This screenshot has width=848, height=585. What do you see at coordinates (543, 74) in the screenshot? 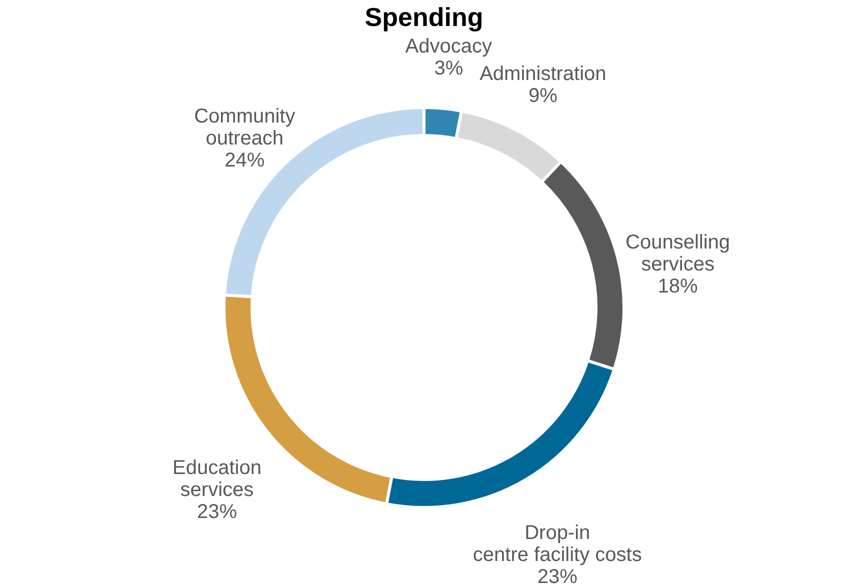
I see `slice-label: Administration` at bounding box center [543, 74].